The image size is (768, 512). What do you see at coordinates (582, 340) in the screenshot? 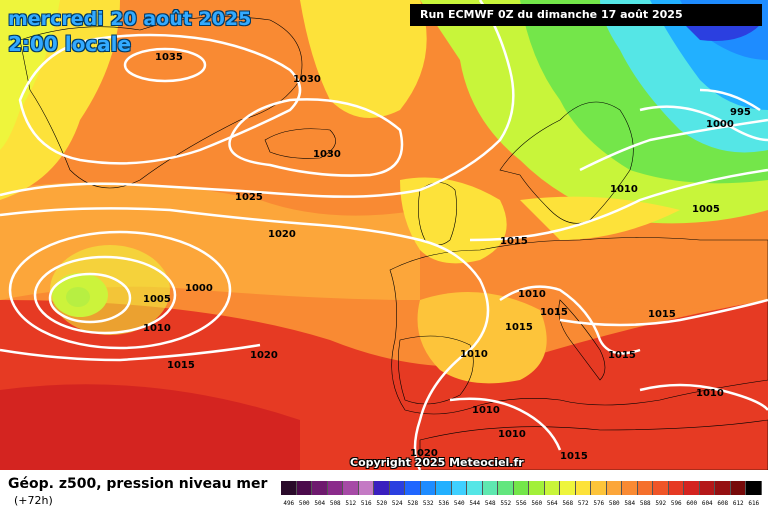
I see `land-italy` at bounding box center [582, 340].